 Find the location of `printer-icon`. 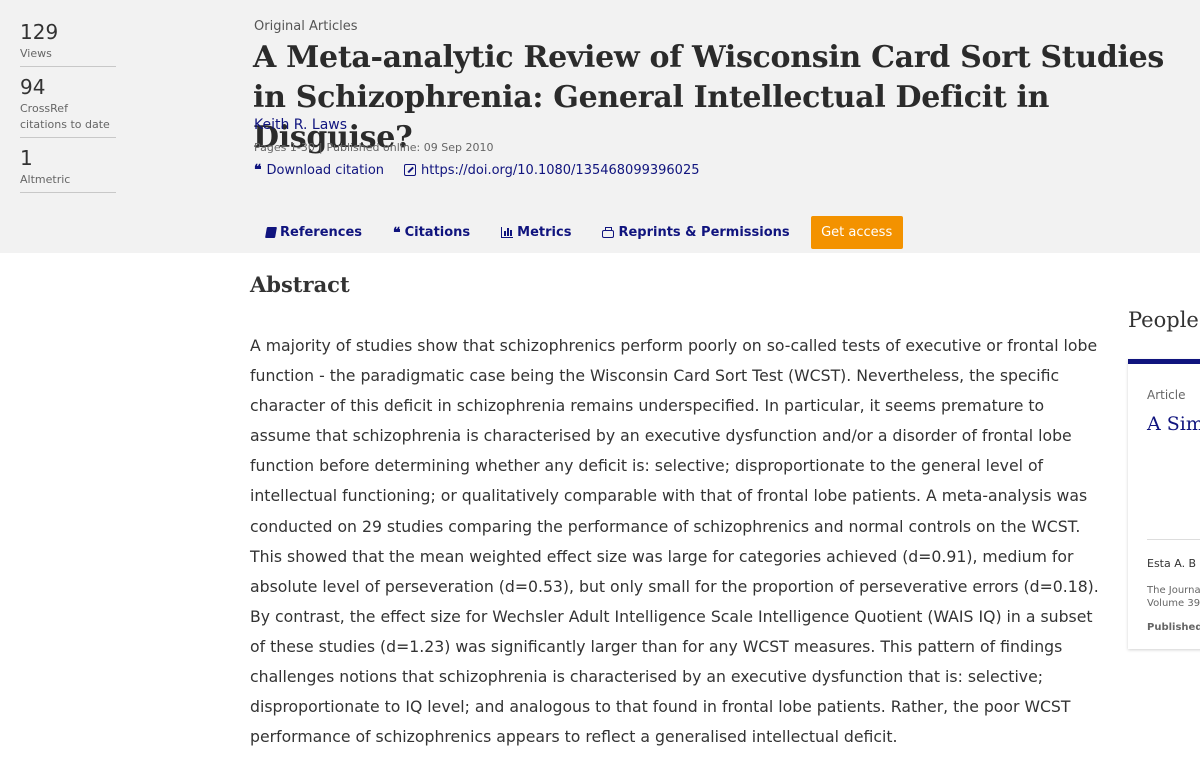

printer-icon is located at coordinates (608, 232).